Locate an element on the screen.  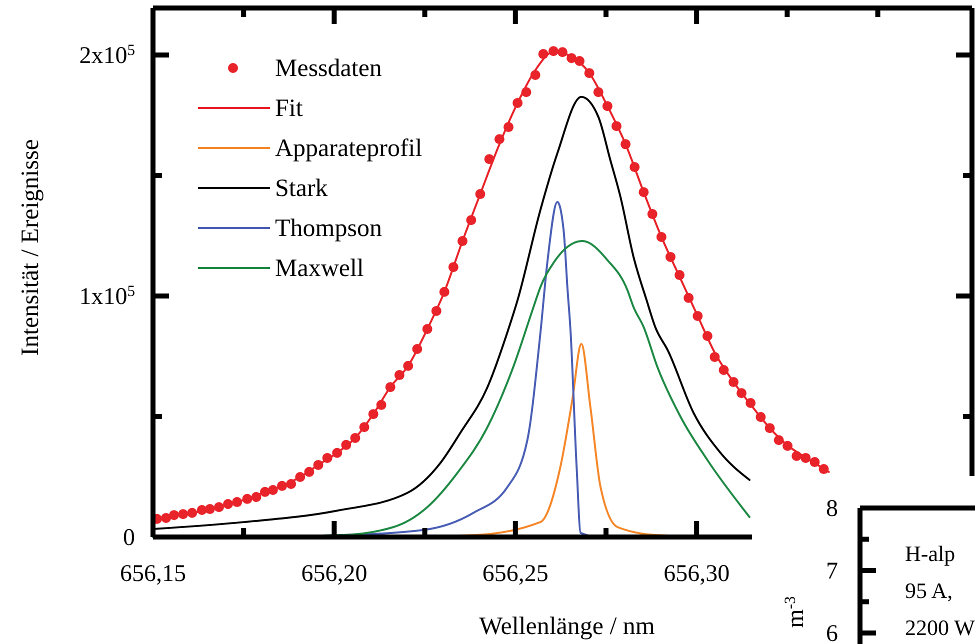
text: H-alp is located at coordinates (930, 553).